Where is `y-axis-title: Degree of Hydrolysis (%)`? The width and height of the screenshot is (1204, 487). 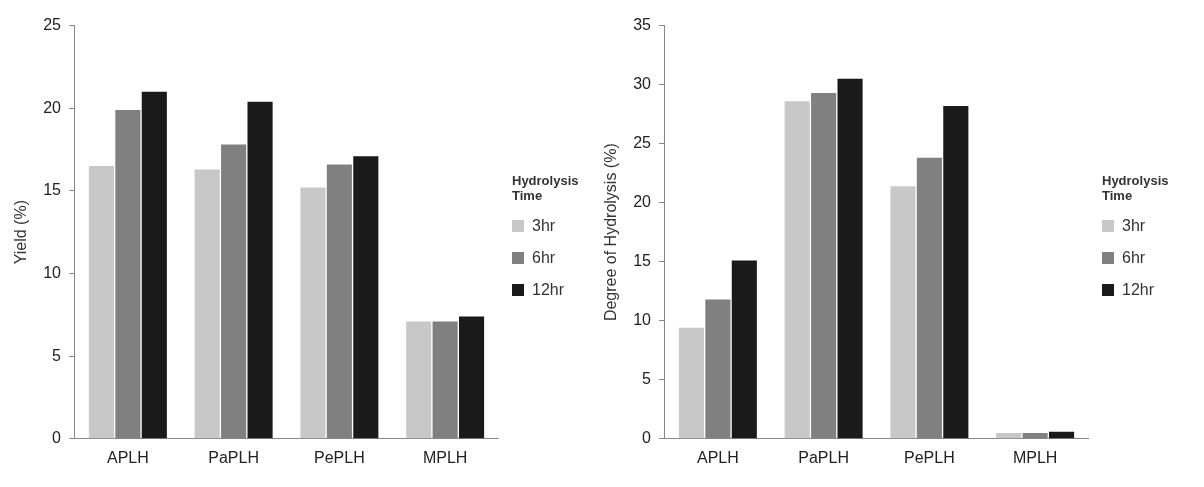
y-axis-title: Degree of Hydrolysis (%) is located at coordinates (611, 232).